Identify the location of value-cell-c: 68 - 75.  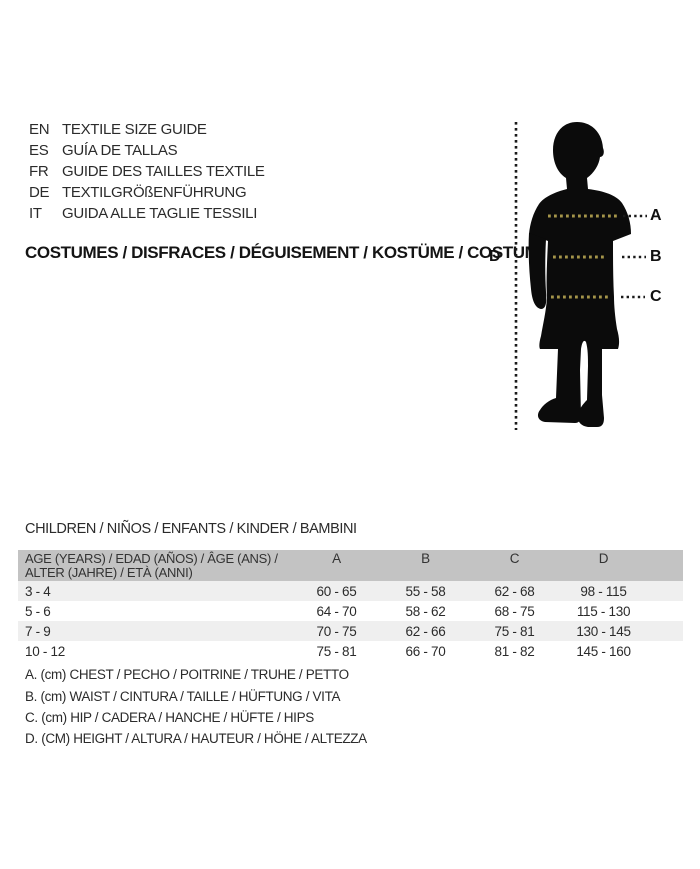
(514, 611).